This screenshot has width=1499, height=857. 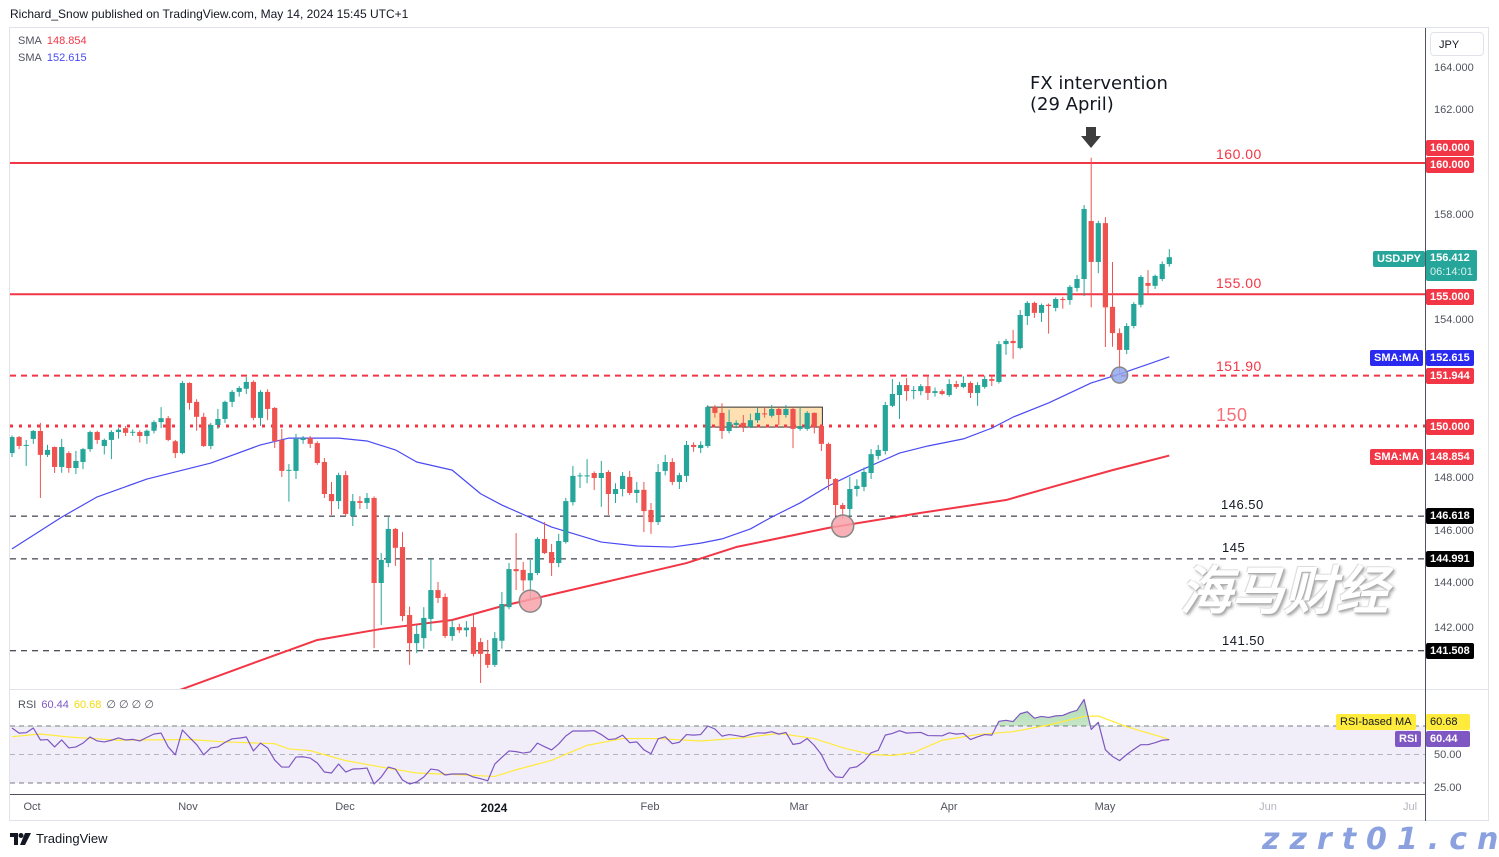 What do you see at coordinates (799, 807) in the screenshot?
I see `time-label: Mar` at bounding box center [799, 807].